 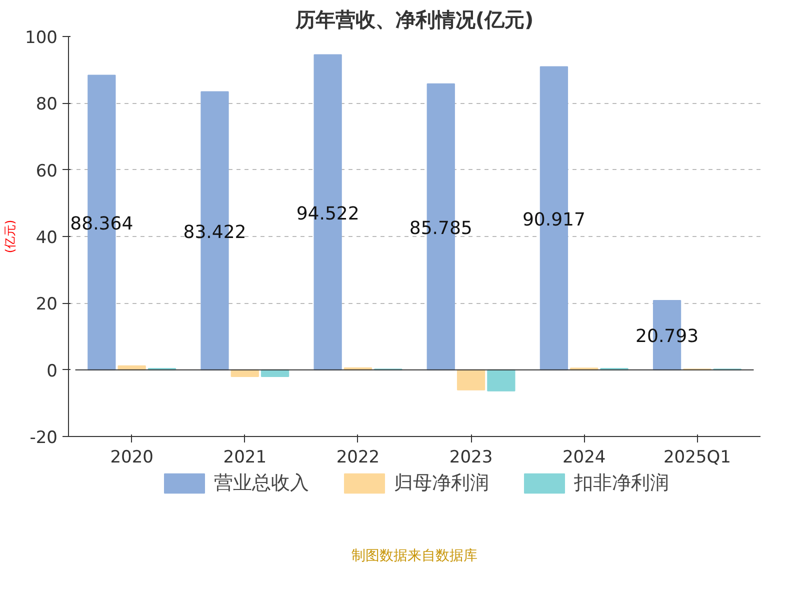 What do you see at coordinates (47, 304) in the screenshot?
I see `y-tick-label: 20` at bounding box center [47, 304].